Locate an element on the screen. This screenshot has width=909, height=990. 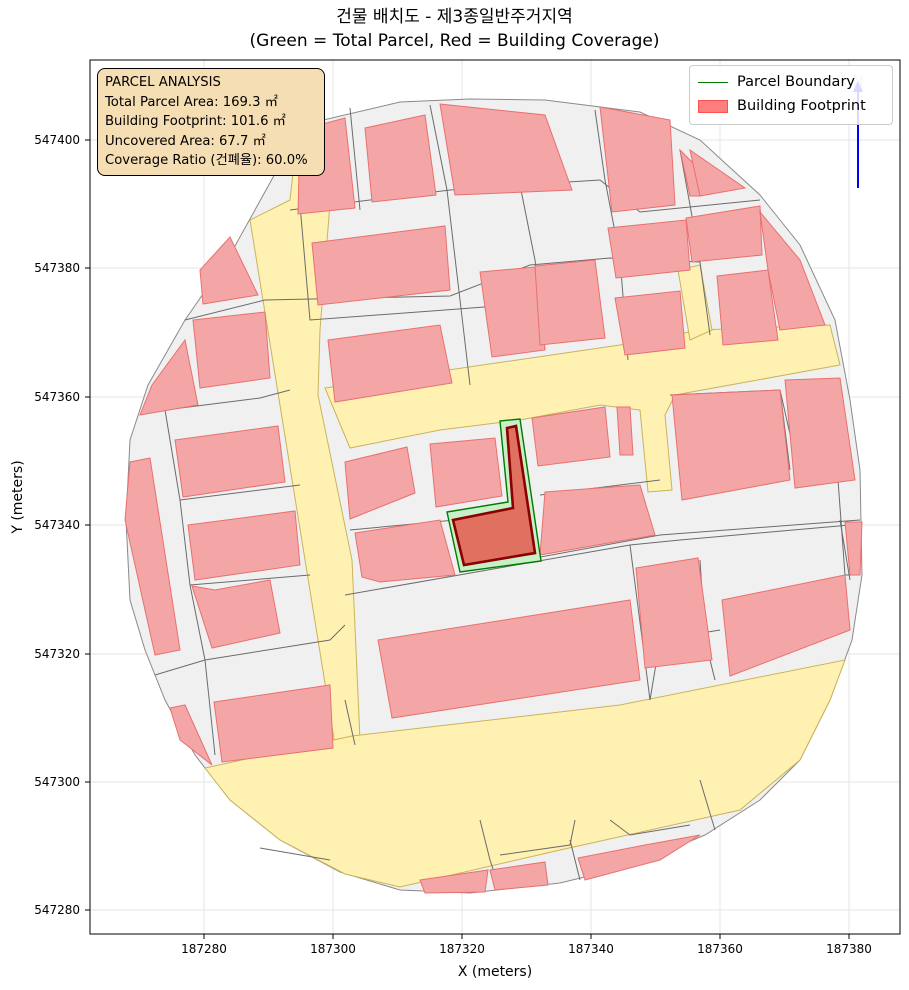
y-tick-label: 547320 is located at coordinates (57, 654).